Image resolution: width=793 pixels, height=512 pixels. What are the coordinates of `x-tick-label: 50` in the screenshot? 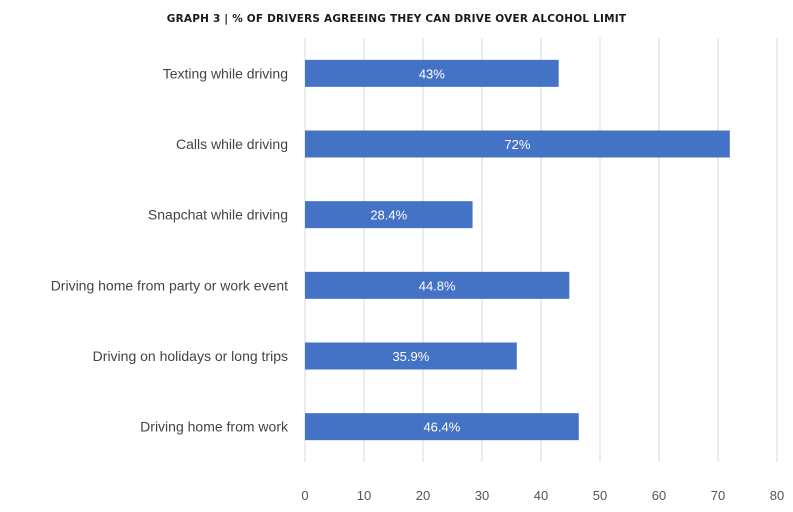 It's located at (600, 495).